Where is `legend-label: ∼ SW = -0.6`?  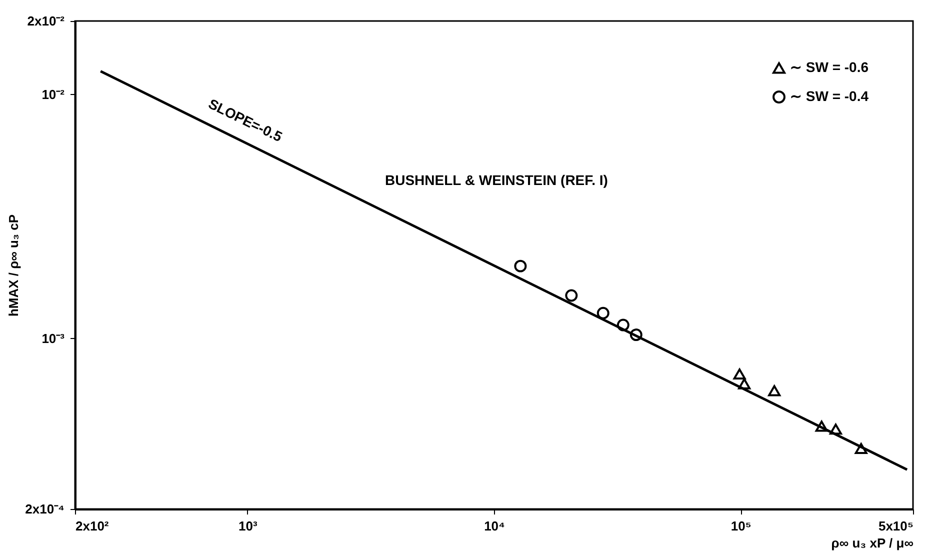
legend-label: ∼ SW = -0.6 is located at coordinates (829, 67).